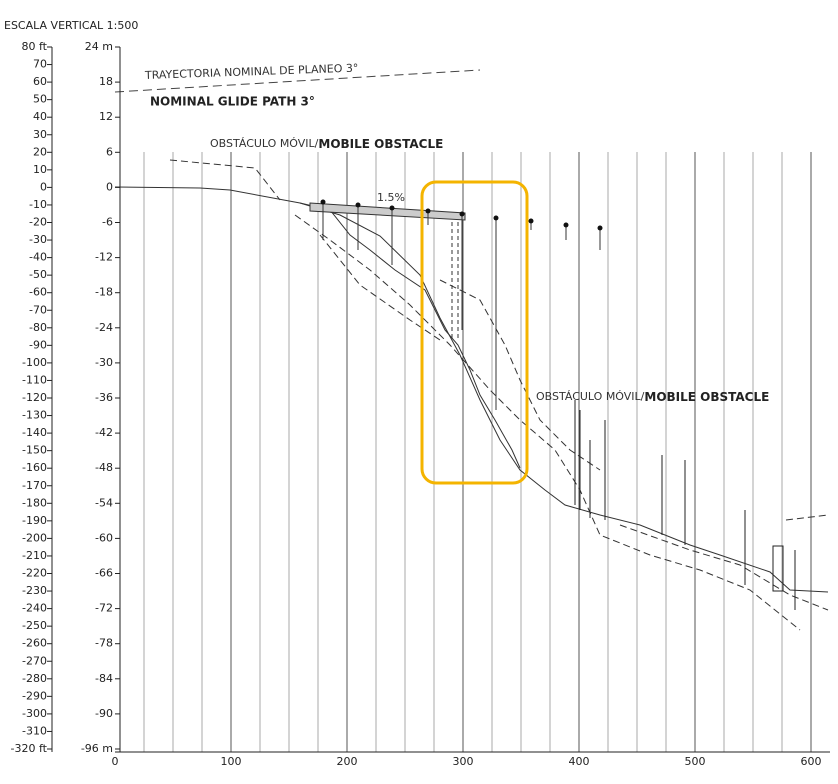  I want to click on ft-tick-label: -120, so click(34, 397).